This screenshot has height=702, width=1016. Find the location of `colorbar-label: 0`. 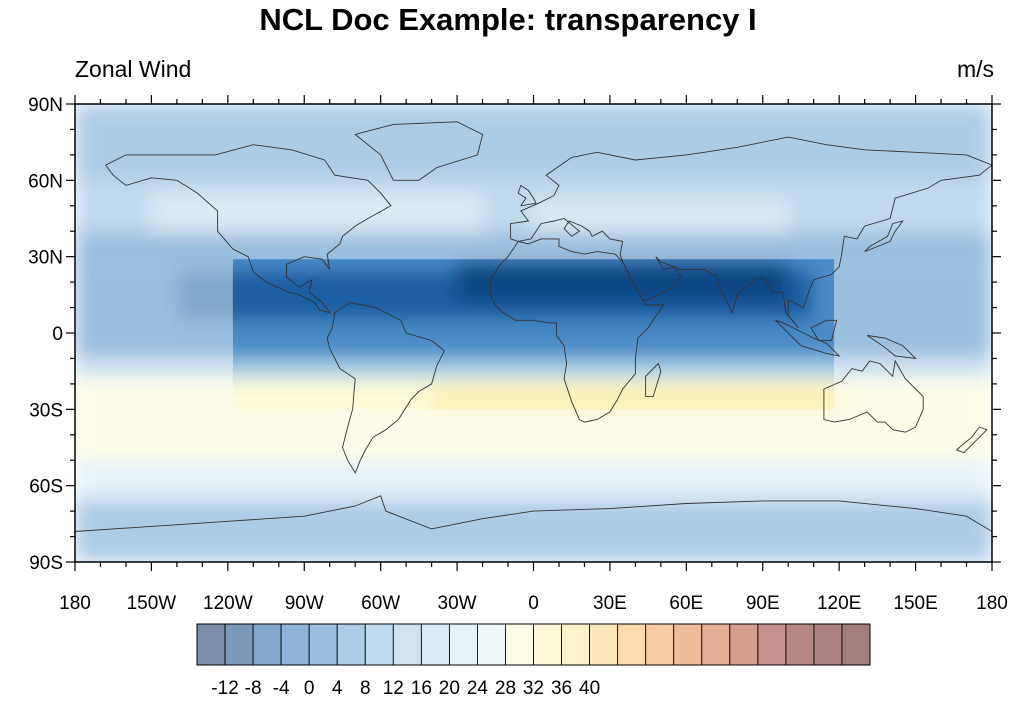

colorbar-label: 0 is located at coordinates (309, 688).